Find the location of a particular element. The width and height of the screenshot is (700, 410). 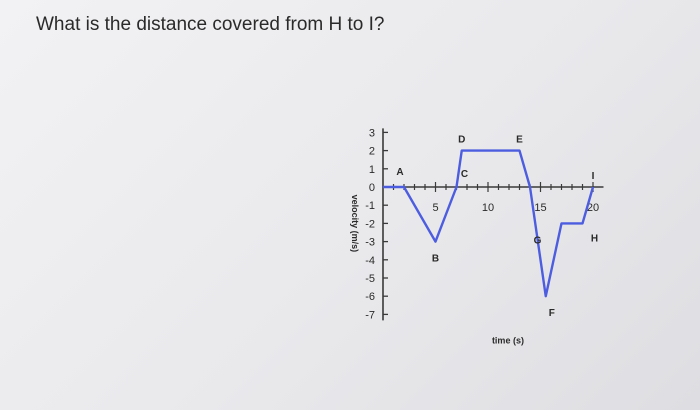

y-tick-label: 2 is located at coordinates (372, 152).